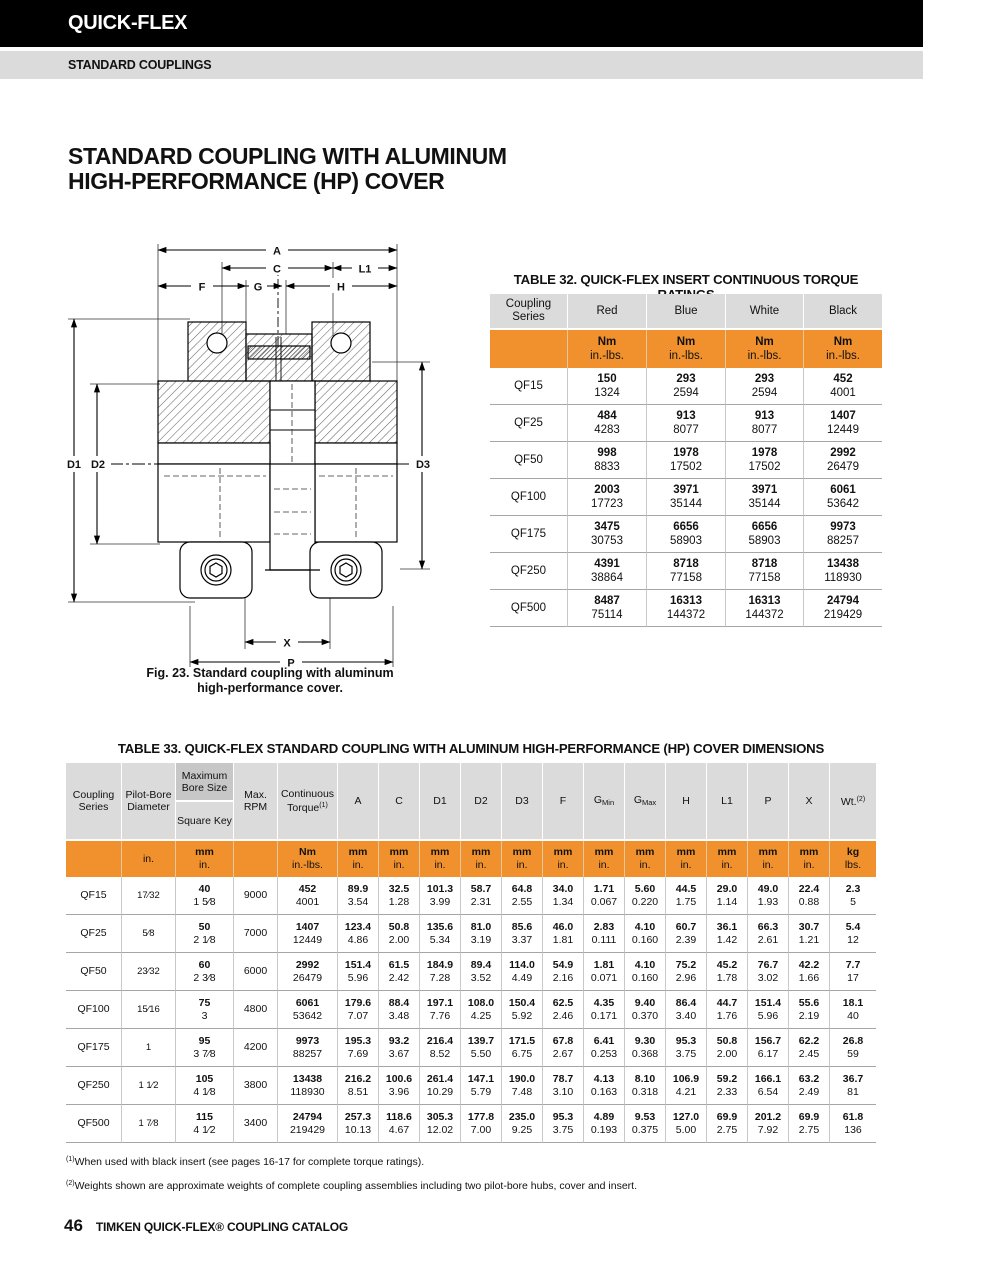  I want to click on table33-dim-cell: 305.3 12.02, so click(440, 1124).